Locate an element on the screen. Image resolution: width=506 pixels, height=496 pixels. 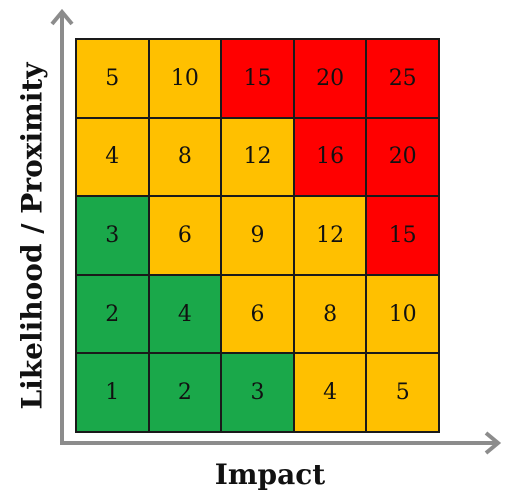
matrix-cell: 9 is located at coordinates (257, 235).